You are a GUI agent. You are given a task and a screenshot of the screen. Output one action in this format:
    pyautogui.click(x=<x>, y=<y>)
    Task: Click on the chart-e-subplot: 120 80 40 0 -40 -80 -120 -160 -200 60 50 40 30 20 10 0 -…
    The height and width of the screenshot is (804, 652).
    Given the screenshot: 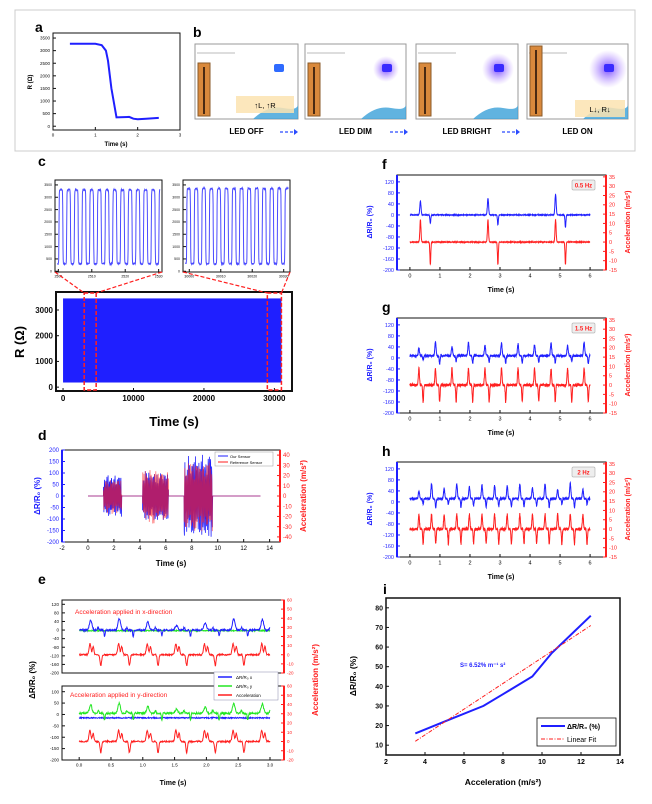 What is the action you would take?
    pyautogui.click(x=172, y=637)
    